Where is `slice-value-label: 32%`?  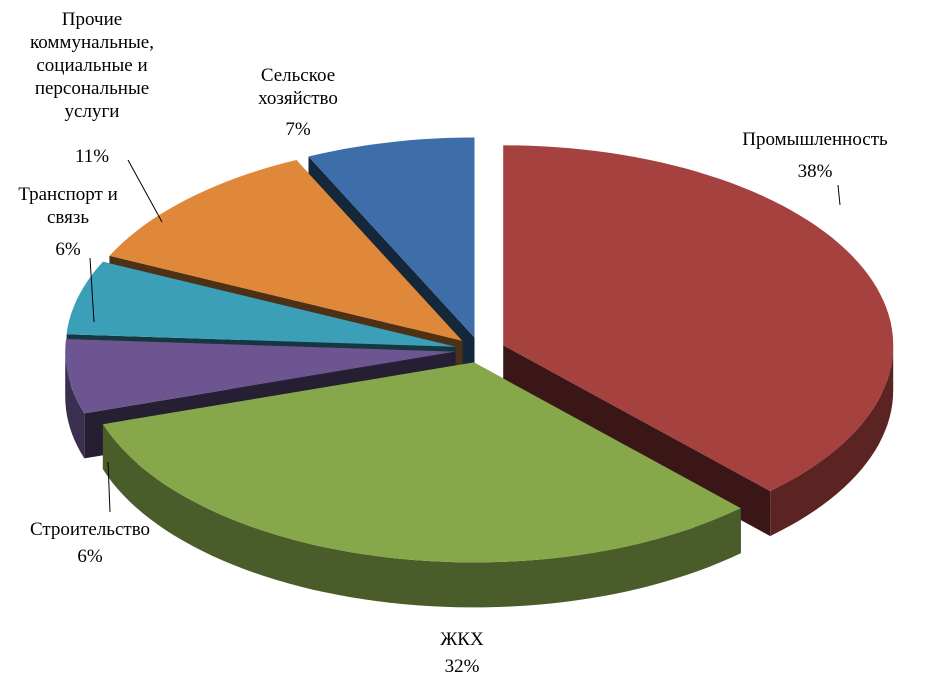
slice-value-label: 32% is located at coordinates (462, 666).